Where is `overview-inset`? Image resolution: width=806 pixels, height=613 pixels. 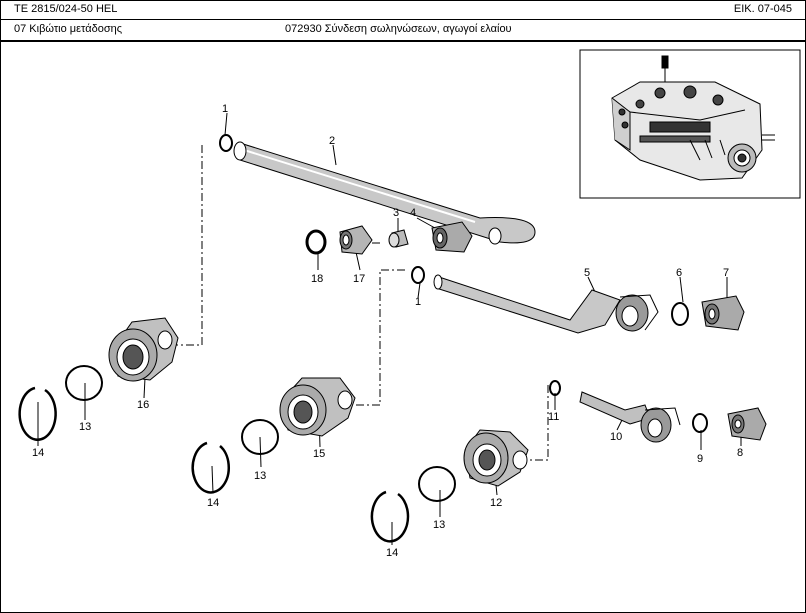 overview-inset is located at coordinates (690, 124).